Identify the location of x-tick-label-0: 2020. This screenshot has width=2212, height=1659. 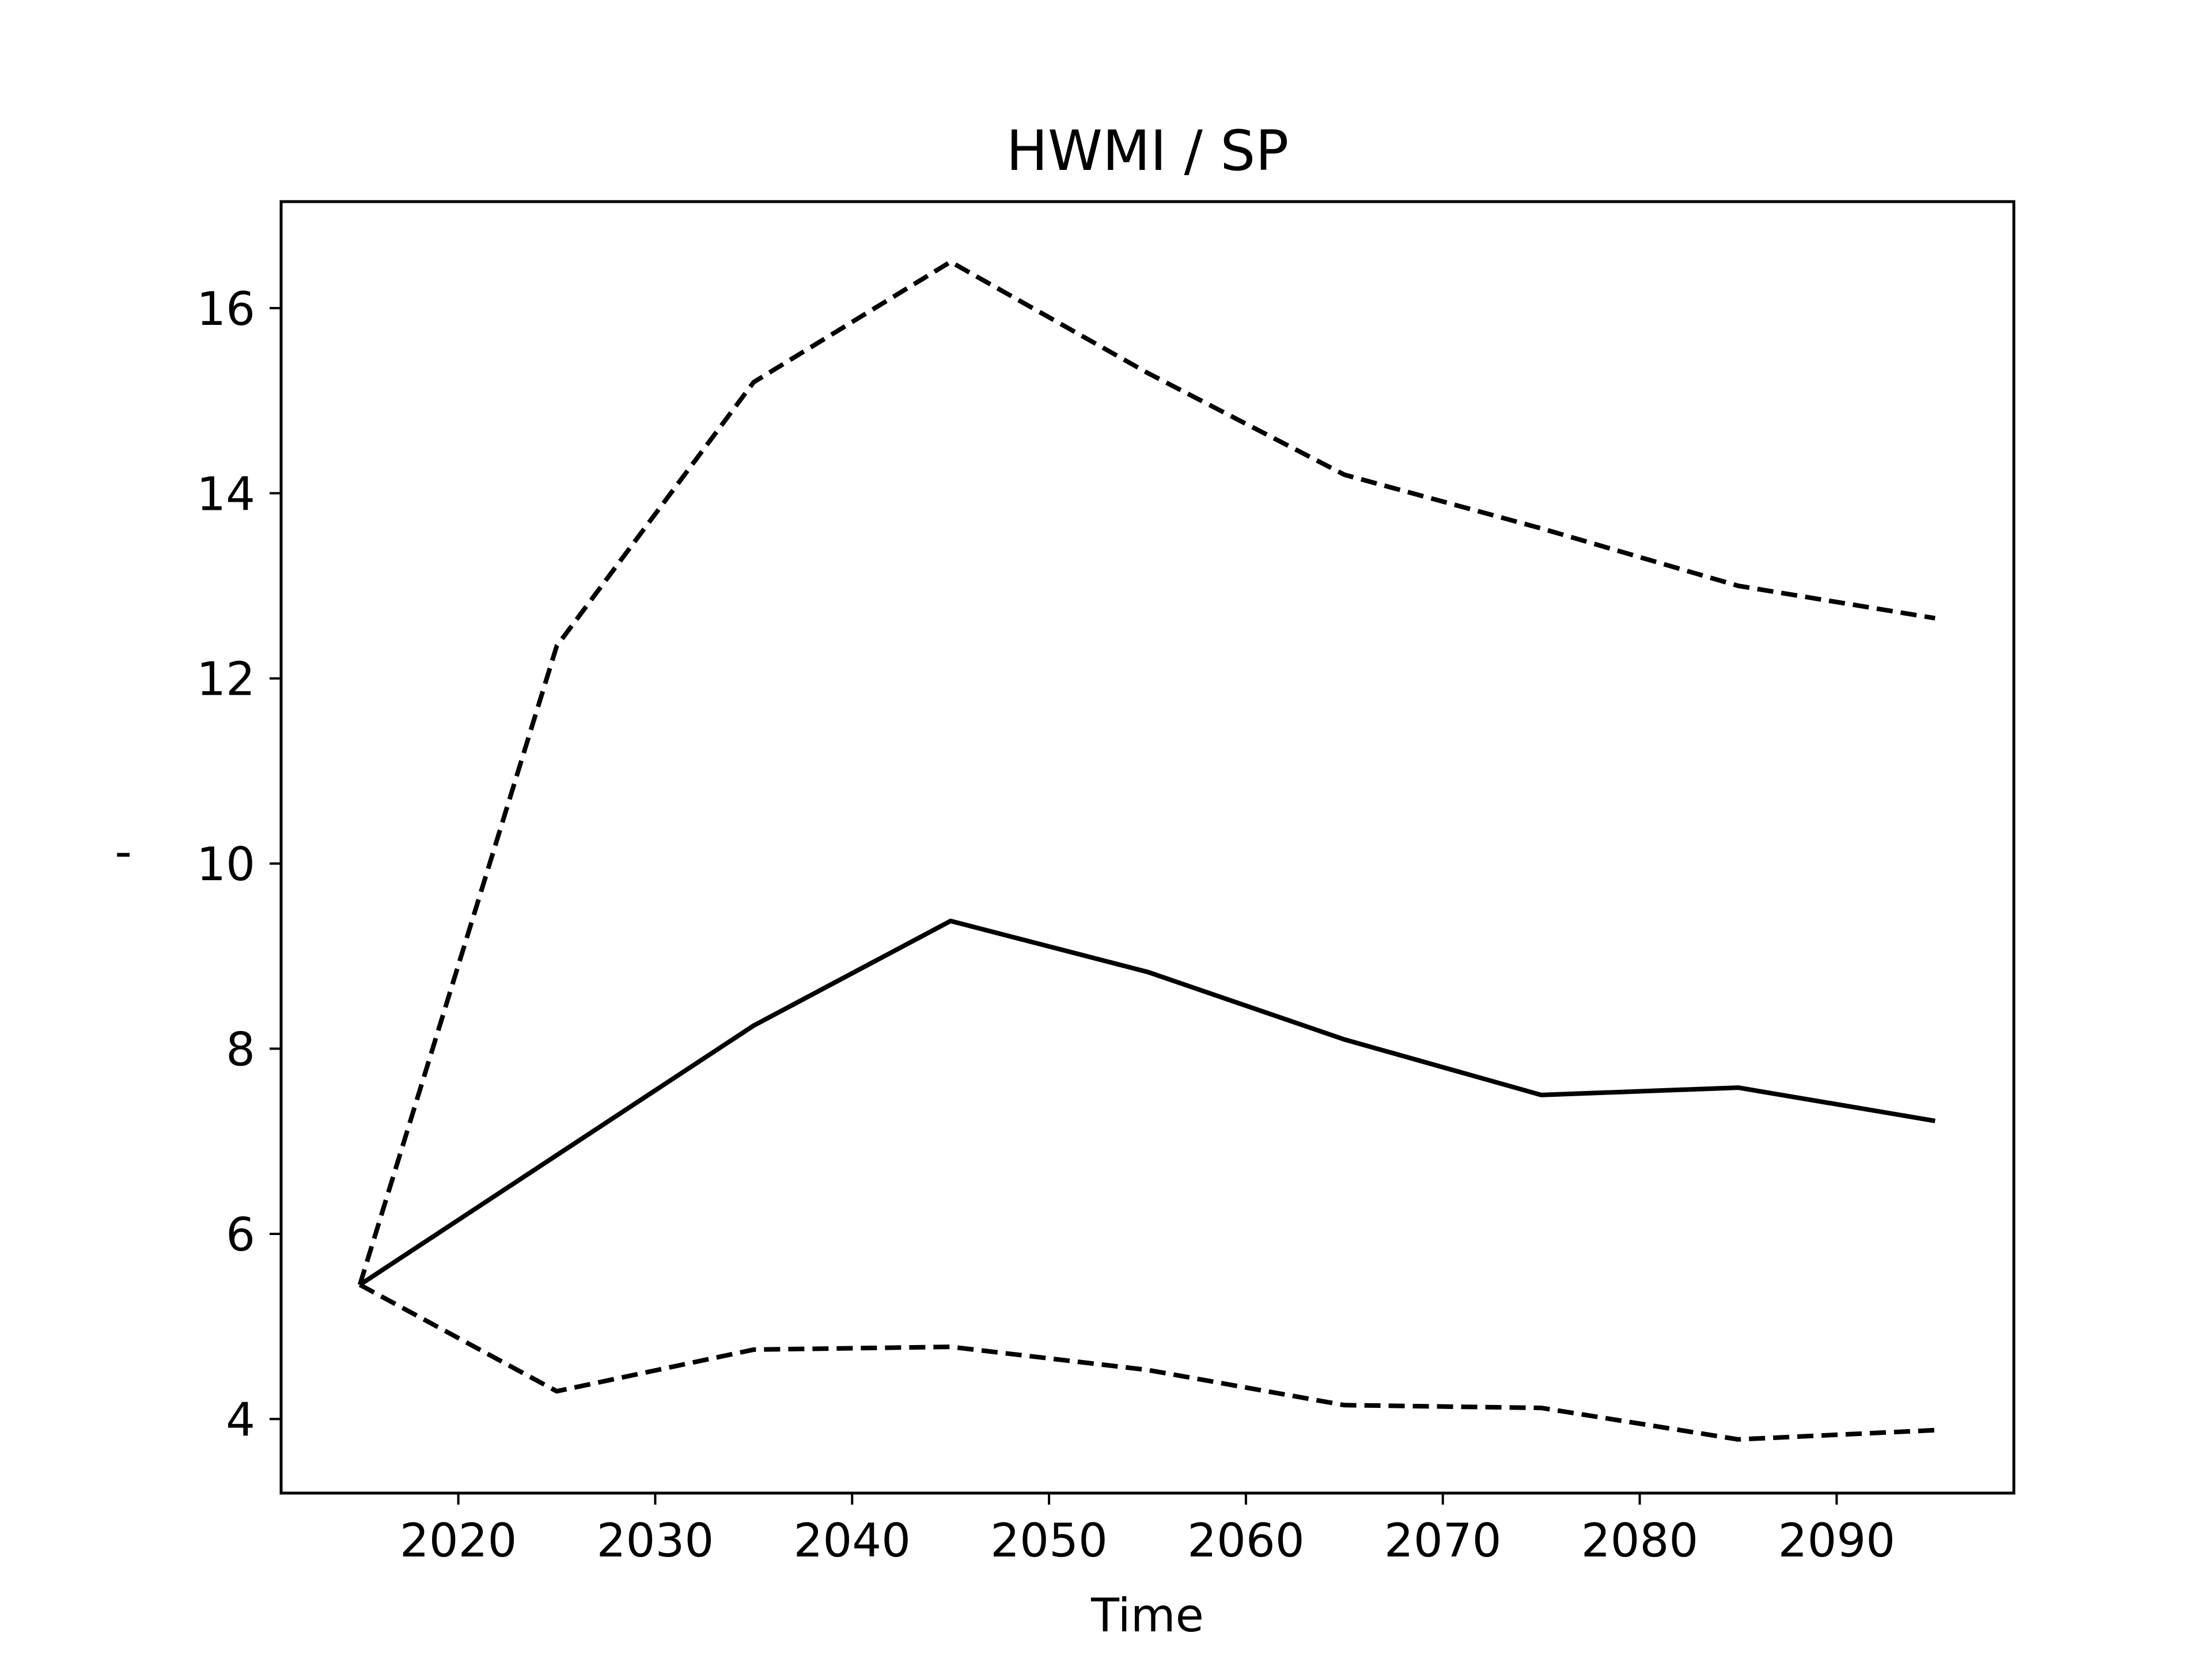
(458, 1540).